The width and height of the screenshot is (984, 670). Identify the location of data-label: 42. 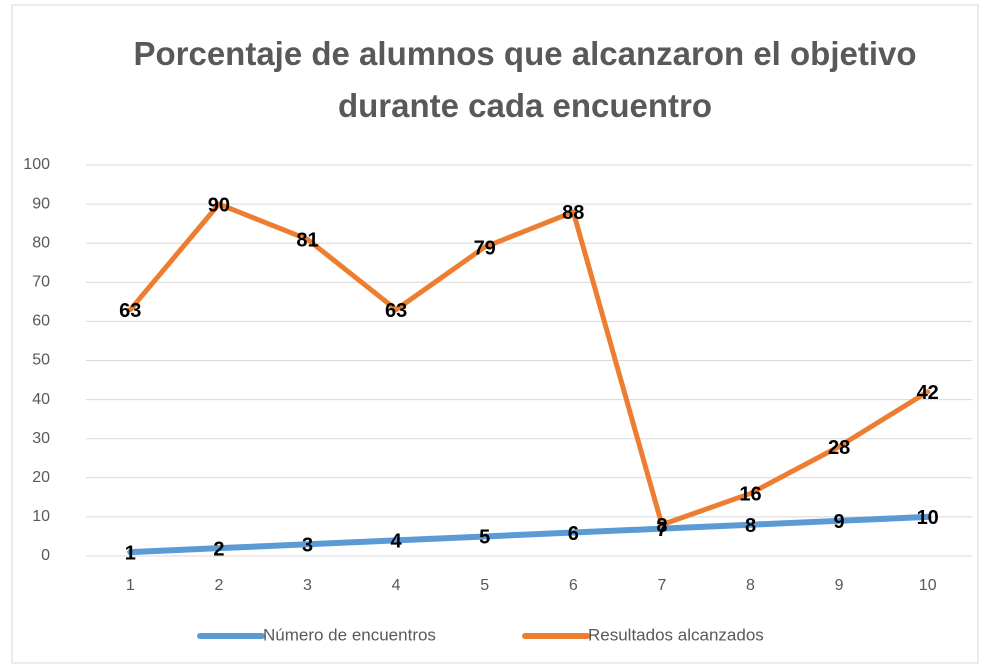
(928, 393).